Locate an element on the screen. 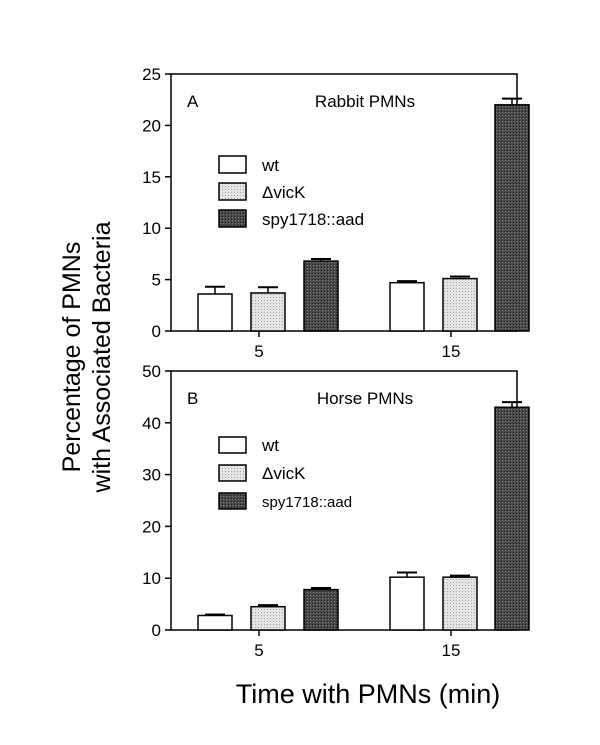 The height and width of the screenshot is (745, 600). y-tick-label: 50 is located at coordinates (151, 371).